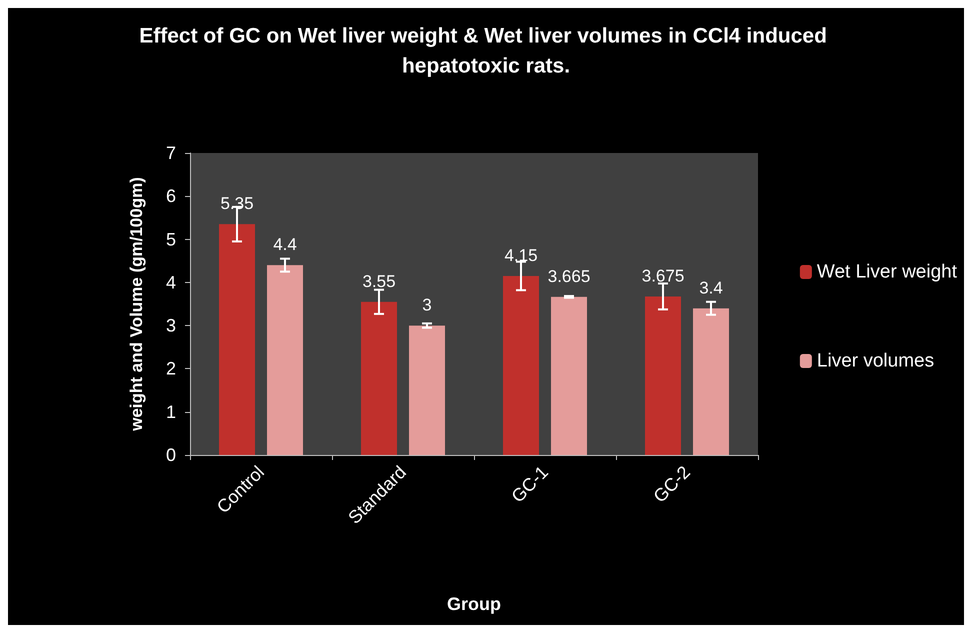 This screenshot has height=633, width=972. I want to click on data-label: 3.675, so click(663, 276).